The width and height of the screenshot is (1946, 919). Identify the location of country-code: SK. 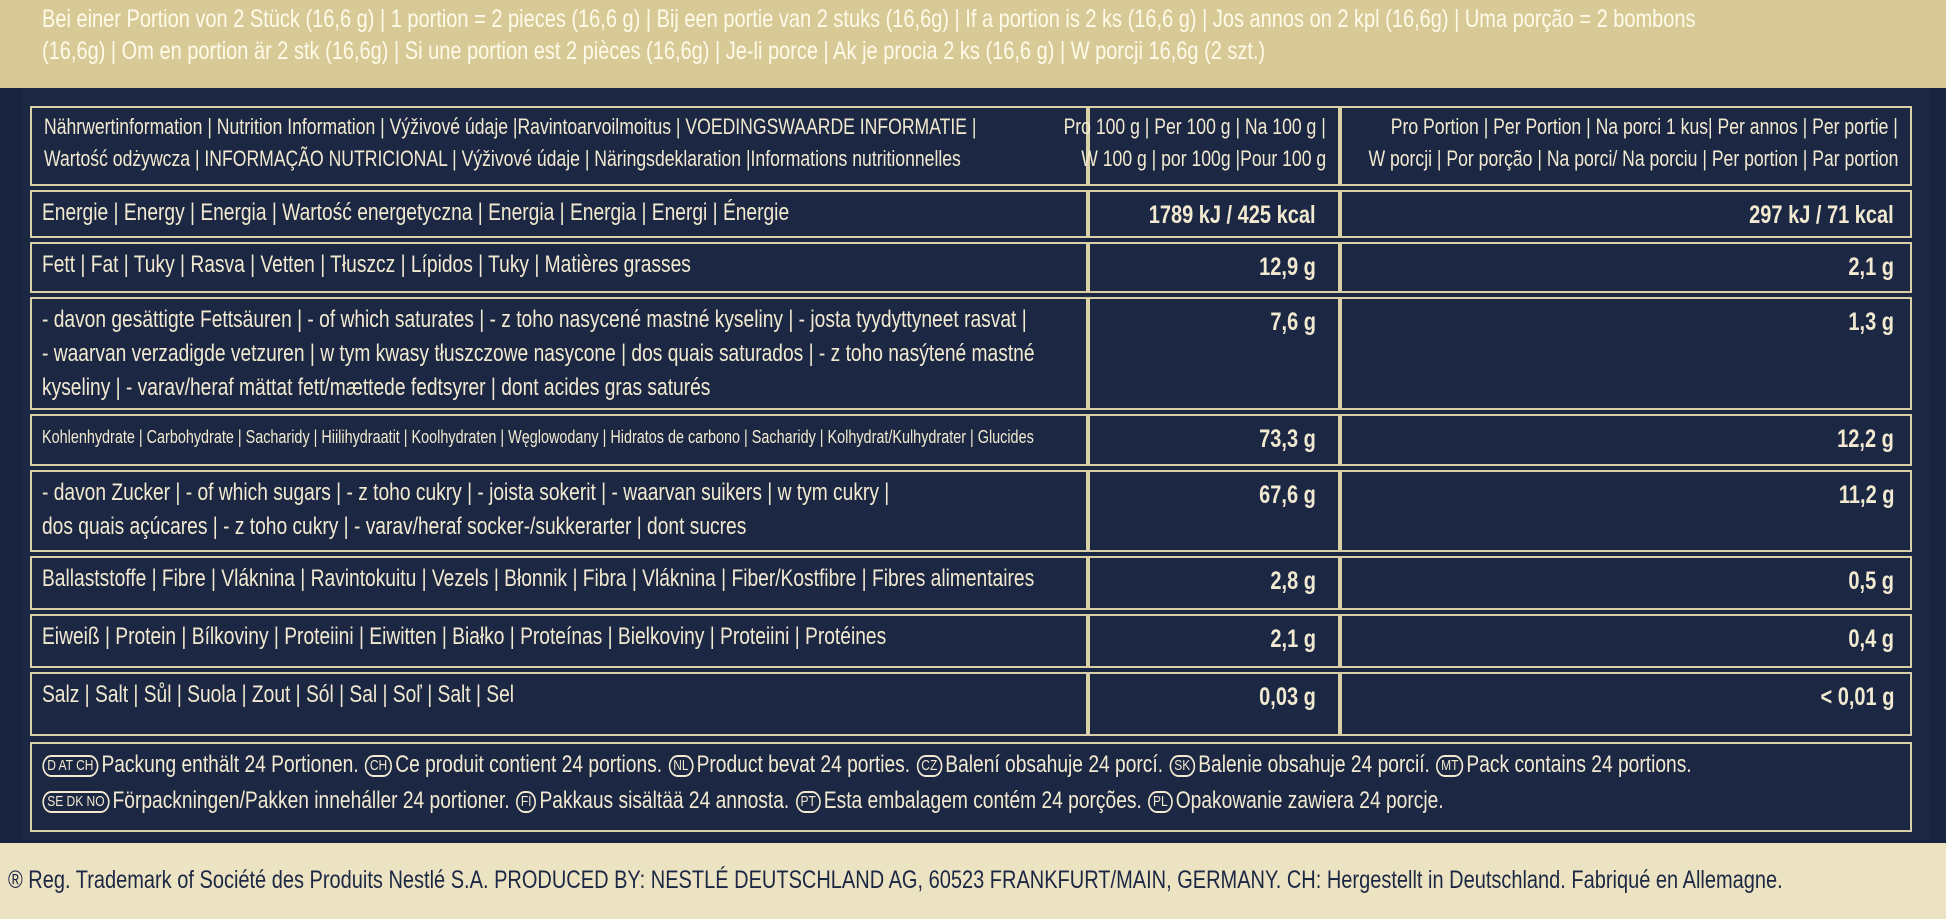
(1182, 765).